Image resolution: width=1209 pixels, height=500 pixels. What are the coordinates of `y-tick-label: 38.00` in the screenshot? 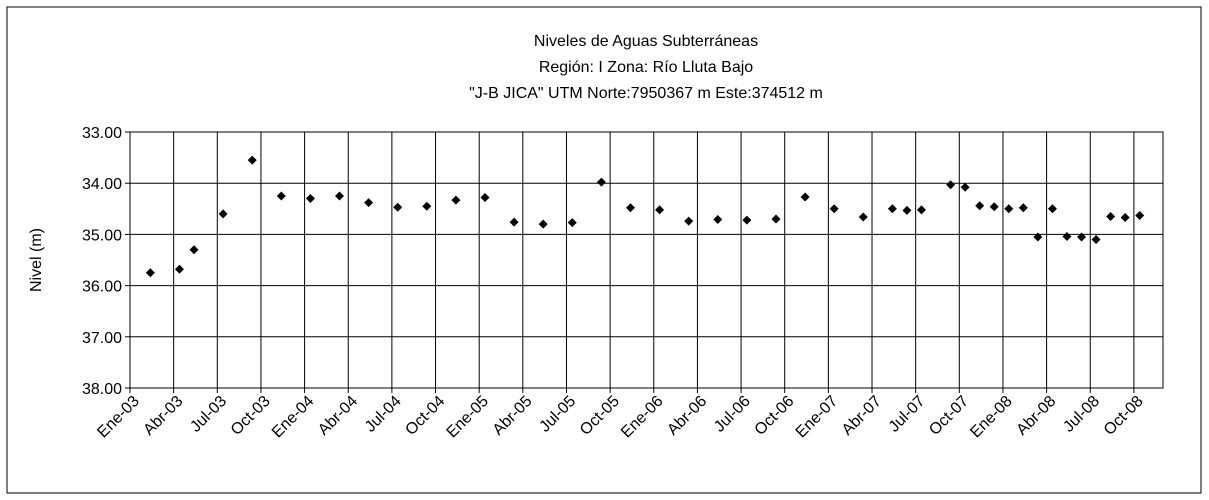 It's located at (102, 389).